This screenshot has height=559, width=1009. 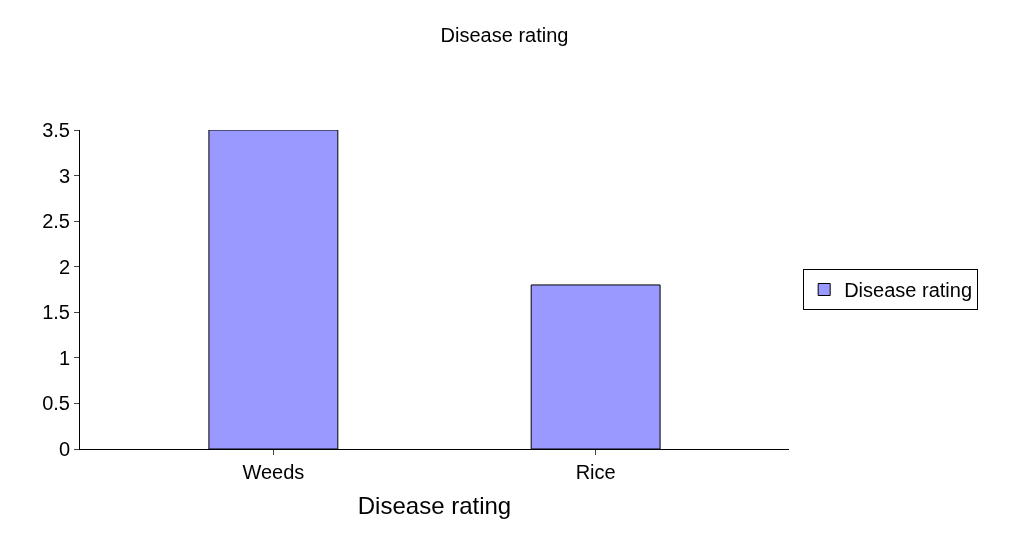 What do you see at coordinates (434, 506) in the screenshot?
I see `x-axis-title: Disease rating` at bounding box center [434, 506].